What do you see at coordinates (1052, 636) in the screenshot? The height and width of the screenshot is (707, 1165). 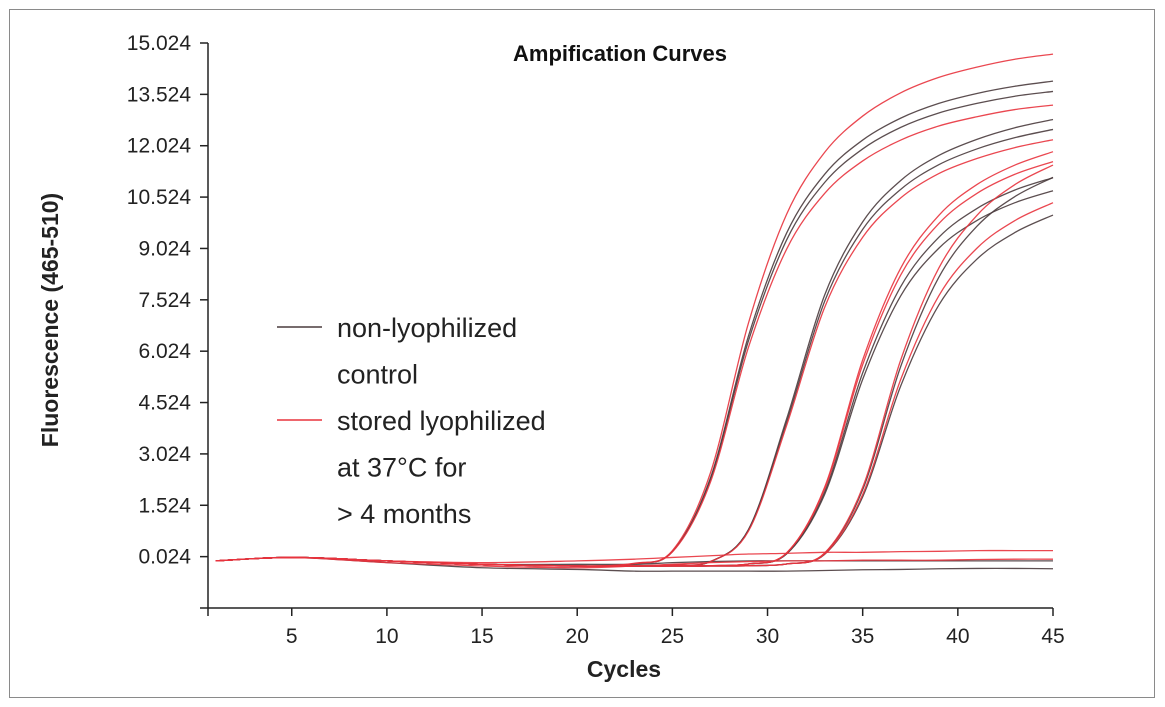 I see `x-tick-label: 45` at bounding box center [1052, 636].